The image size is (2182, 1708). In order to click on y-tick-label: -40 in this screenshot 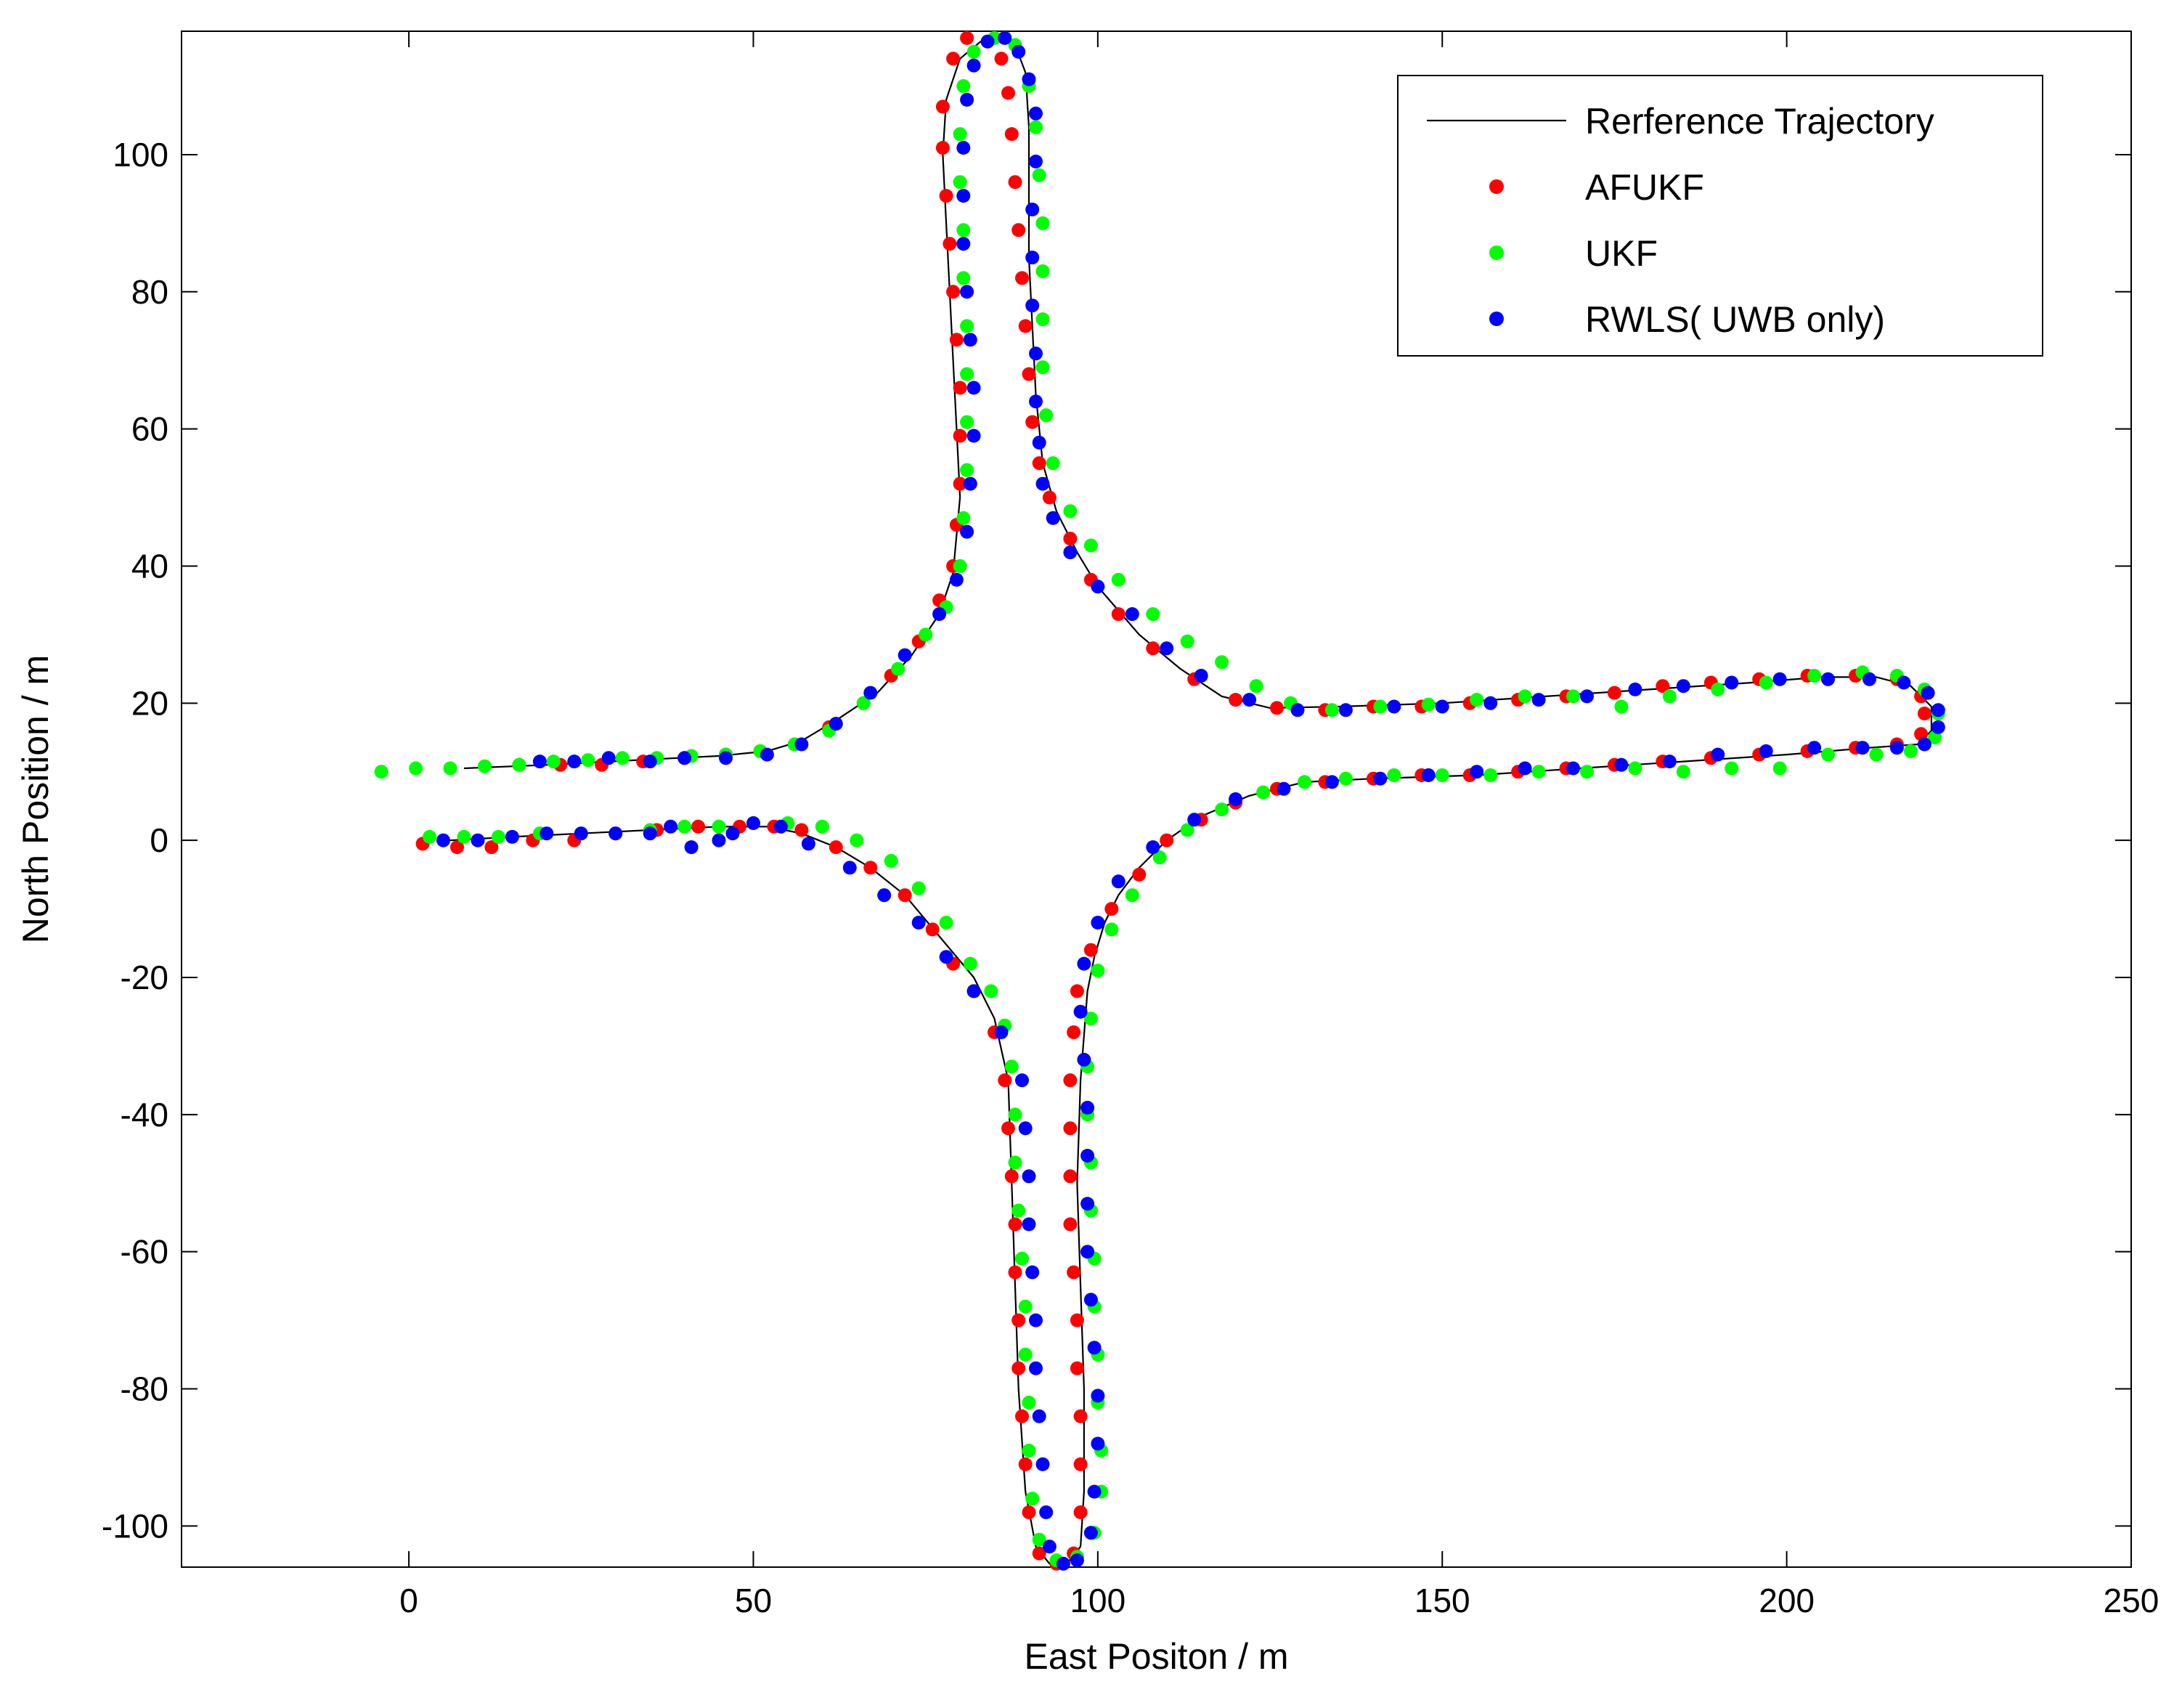, I will do `click(144, 1115)`.